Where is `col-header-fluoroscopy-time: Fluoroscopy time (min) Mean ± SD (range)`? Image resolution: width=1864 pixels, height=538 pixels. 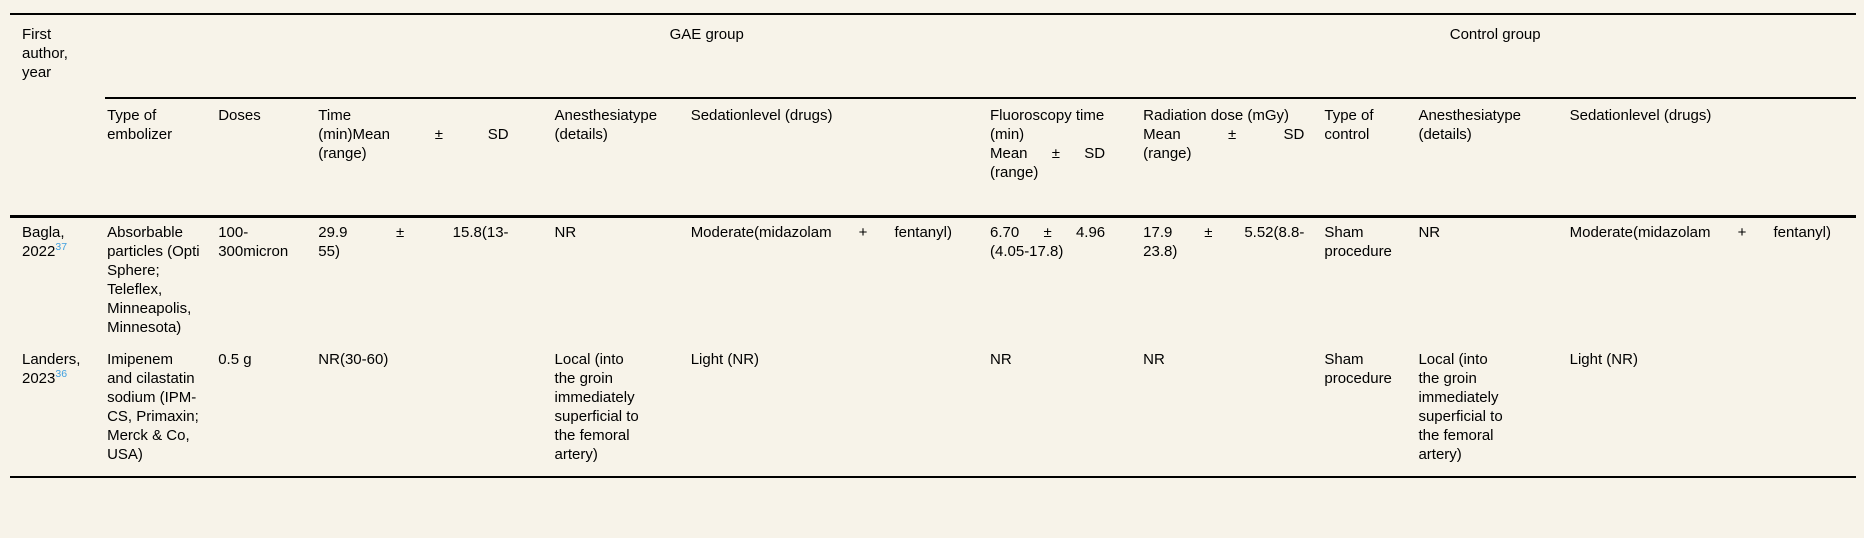 col-header-fluoroscopy-time: Fluoroscopy time (min) Mean ± SD (range) is located at coordinates (1065, 158).